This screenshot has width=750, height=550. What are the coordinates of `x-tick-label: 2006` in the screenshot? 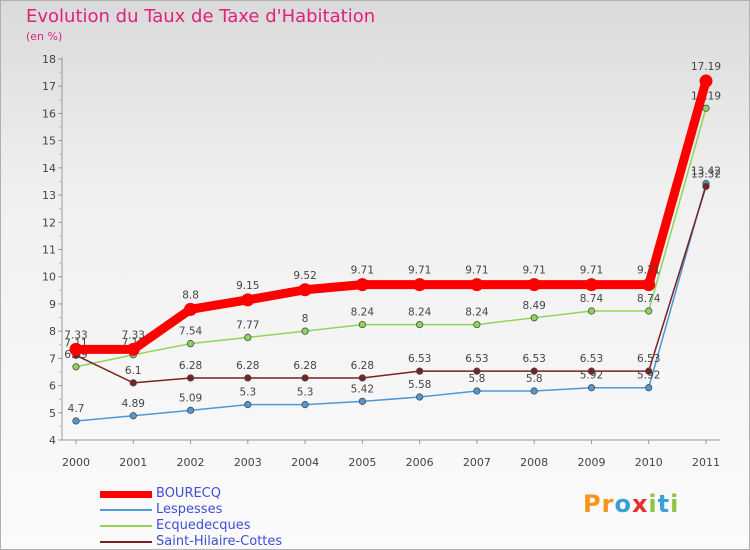 It's located at (420, 462).